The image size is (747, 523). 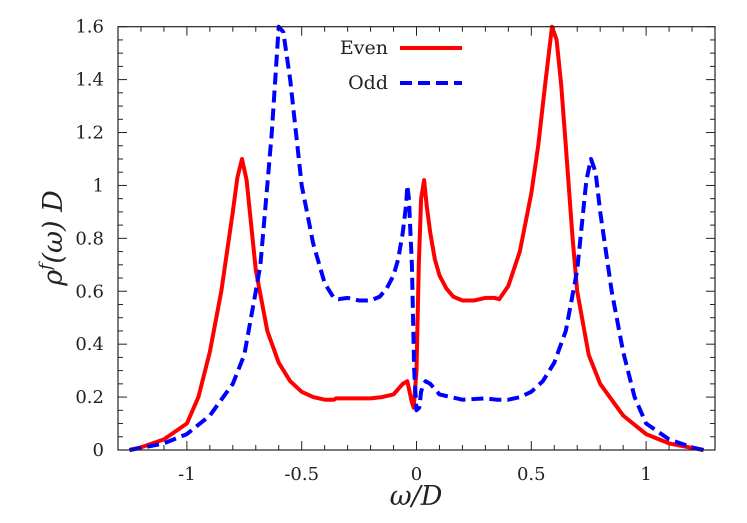 What do you see at coordinates (531, 474) in the screenshot?
I see `x-tick-label: 0.5` at bounding box center [531, 474].